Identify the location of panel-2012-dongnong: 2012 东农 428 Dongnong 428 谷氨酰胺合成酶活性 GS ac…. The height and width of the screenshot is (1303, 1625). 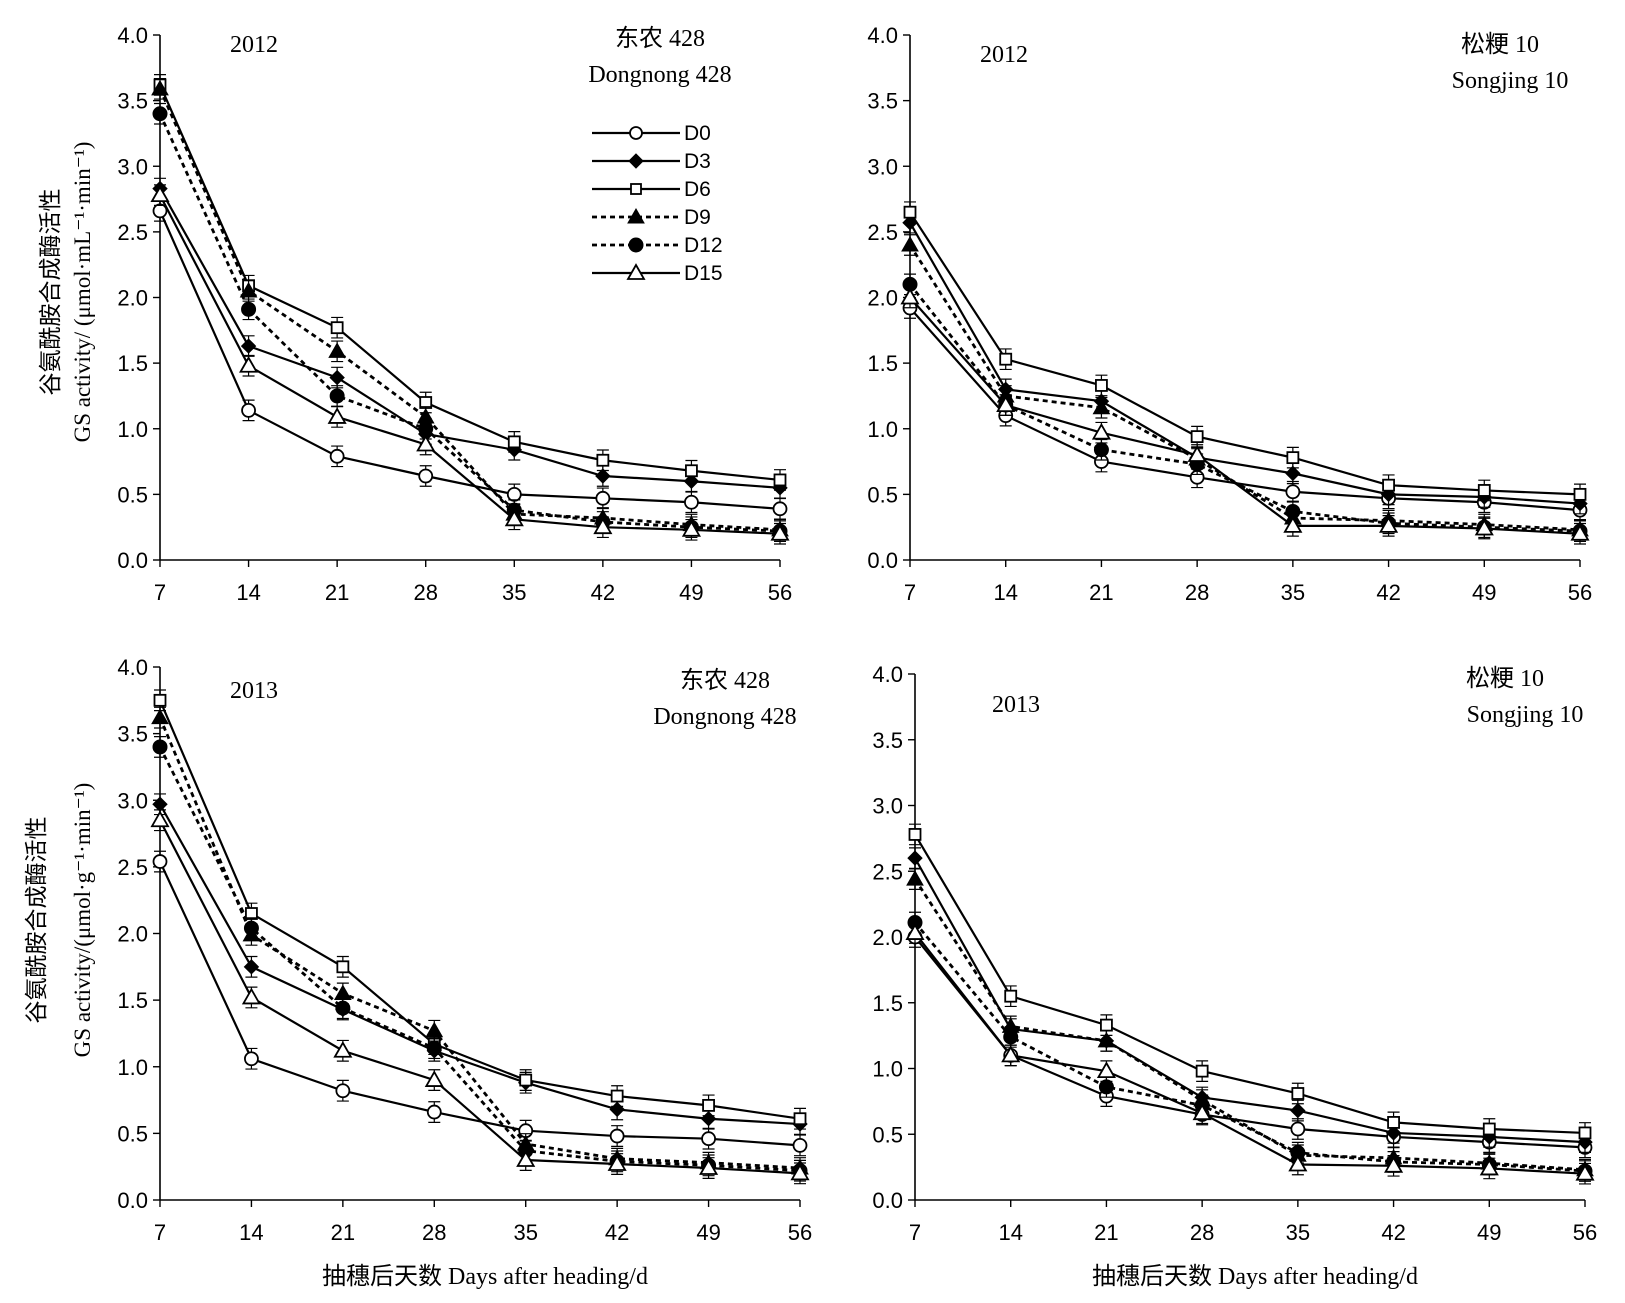
(385, 233).